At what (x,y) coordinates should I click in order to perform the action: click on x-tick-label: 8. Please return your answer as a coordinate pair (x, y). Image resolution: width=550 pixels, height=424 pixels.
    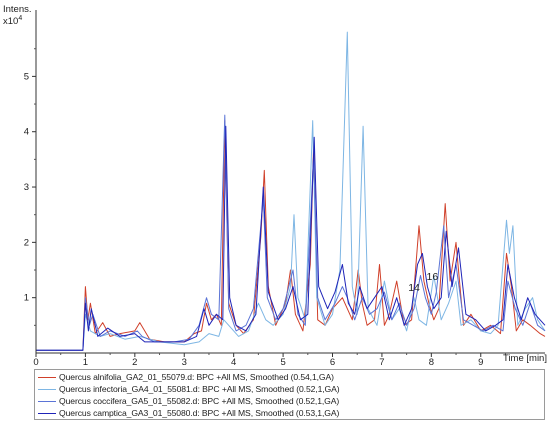
    Looking at the image, I should click on (431, 361).